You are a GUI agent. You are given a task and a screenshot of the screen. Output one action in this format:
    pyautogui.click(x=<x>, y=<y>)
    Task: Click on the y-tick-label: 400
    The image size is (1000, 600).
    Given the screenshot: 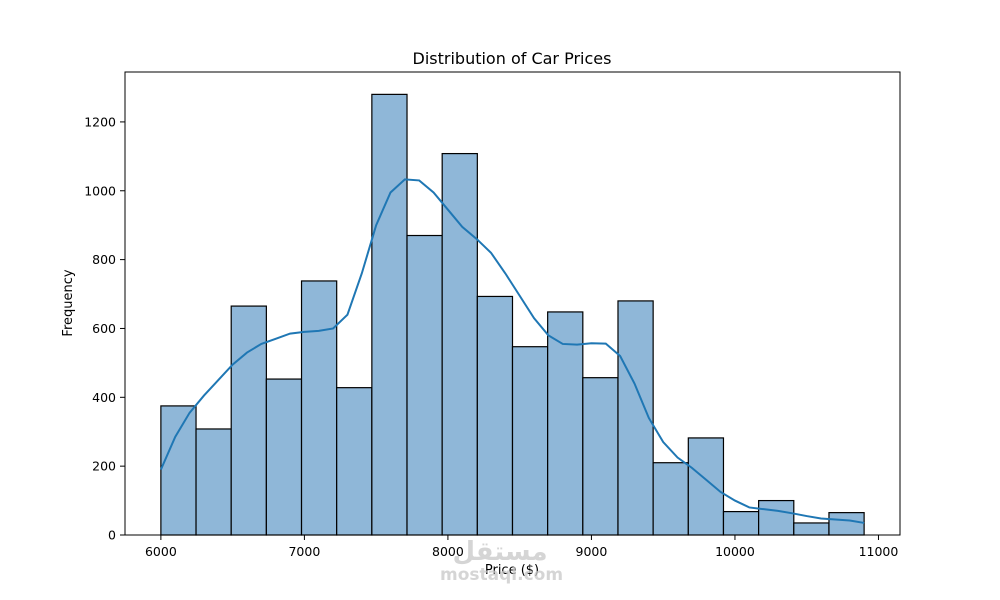 What is the action you would take?
    pyautogui.click(x=104, y=397)
    